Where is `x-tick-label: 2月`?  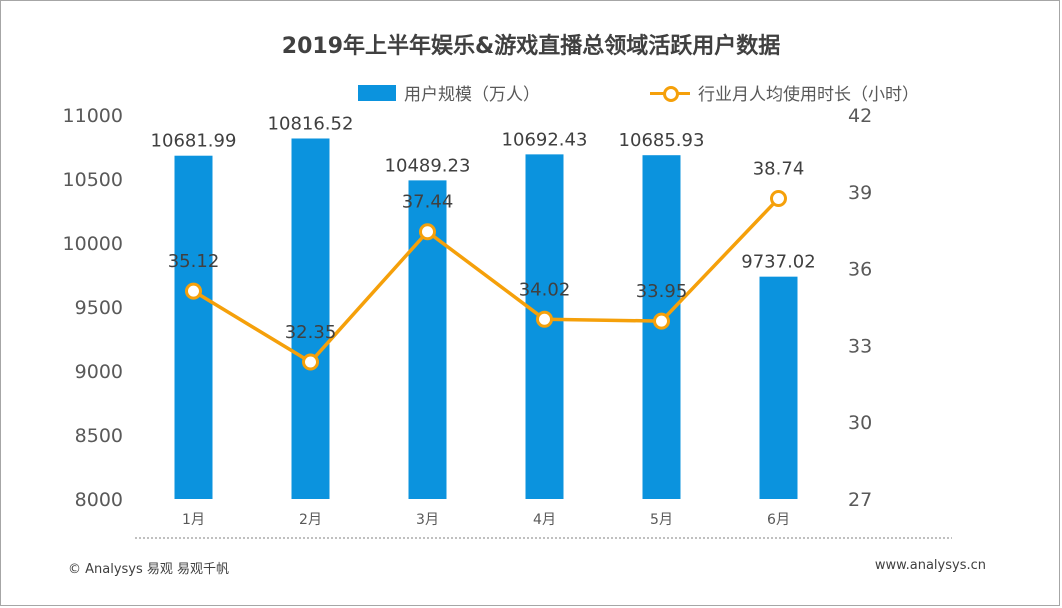
x-tick-label: 2月 is located at coordinates (310, 520).